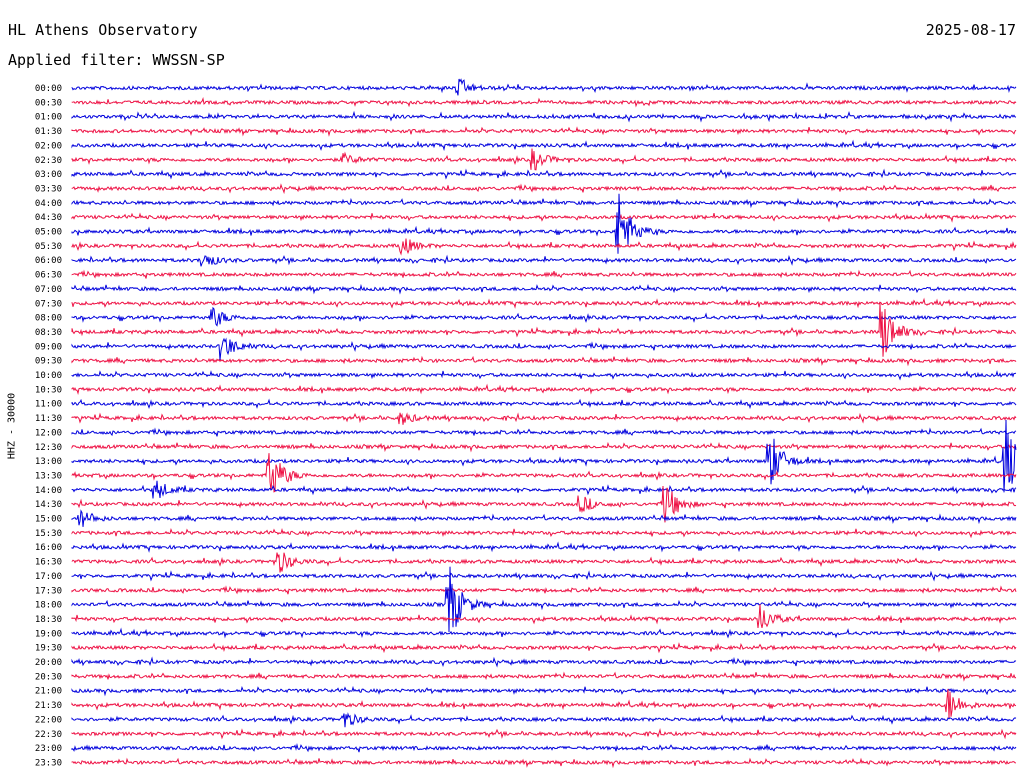 Image resolution: width=1024 pixels, height=780 pixels. Describe the element at coordinates (48, 276) in the screenshot. I see `time-label: 06:30` at that location.